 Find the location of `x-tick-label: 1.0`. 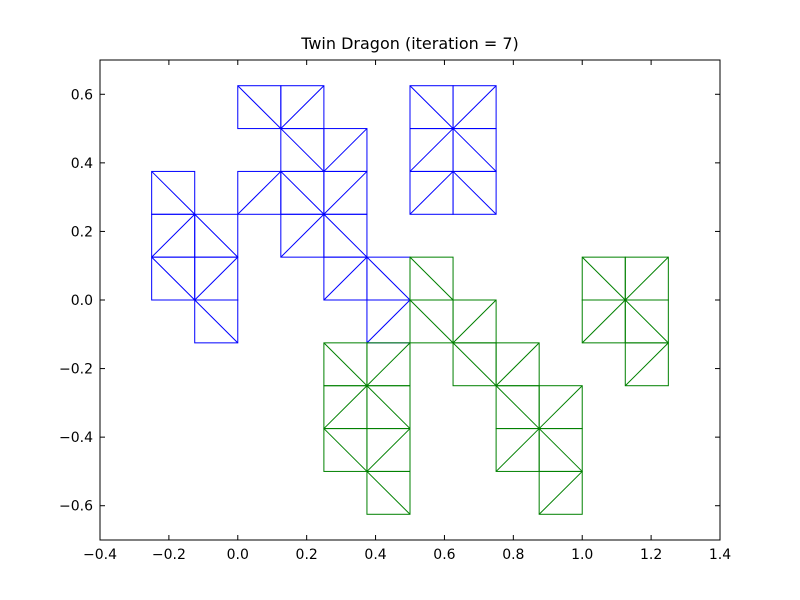

x-tick-label: 1.0 is located at coordinates (582, 555).